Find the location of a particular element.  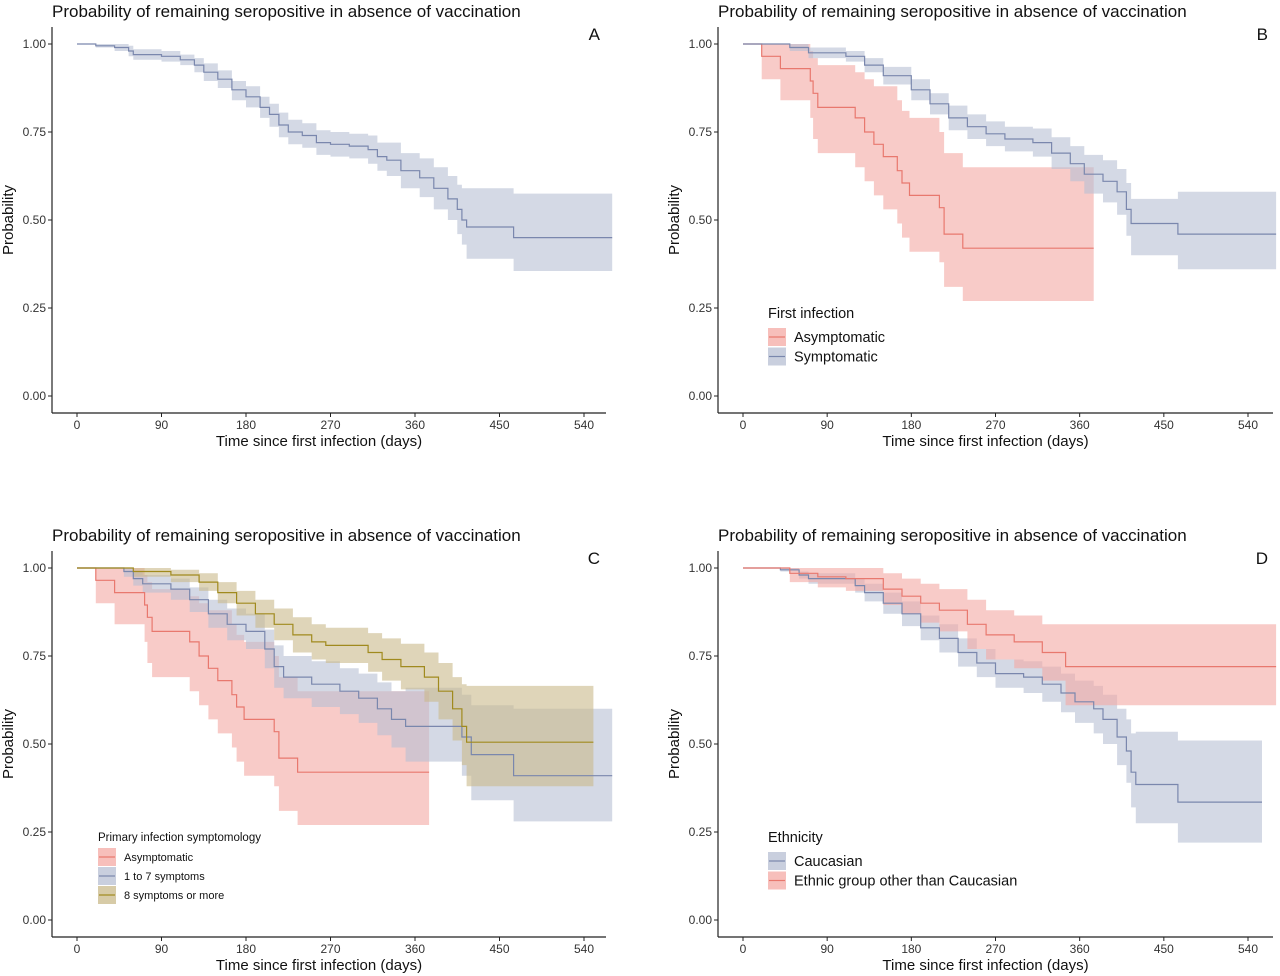

legend-label: 8 symptoms or more is located at coordinates (174, 896).